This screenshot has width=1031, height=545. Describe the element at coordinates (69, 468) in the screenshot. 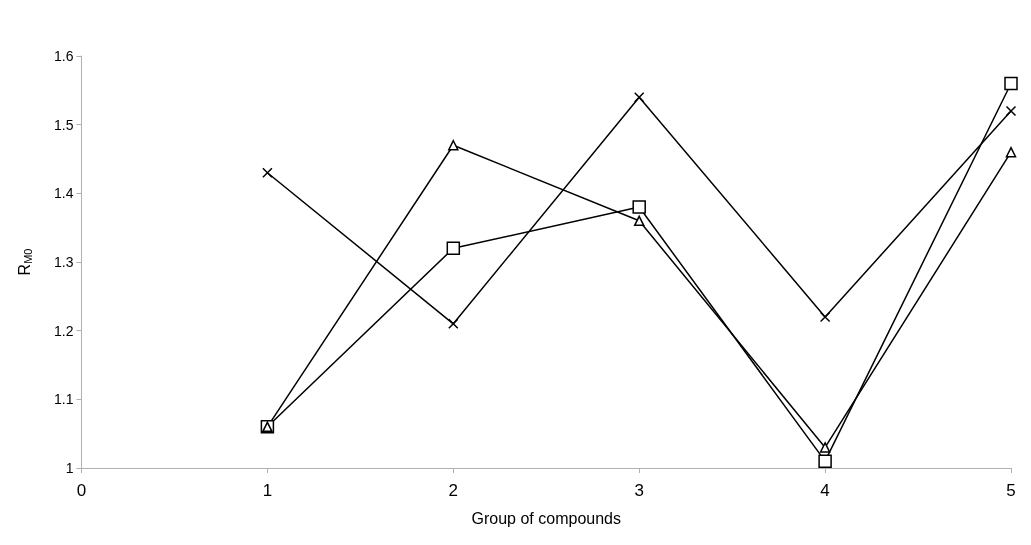

I see `y-tick-label: 1` at that location.